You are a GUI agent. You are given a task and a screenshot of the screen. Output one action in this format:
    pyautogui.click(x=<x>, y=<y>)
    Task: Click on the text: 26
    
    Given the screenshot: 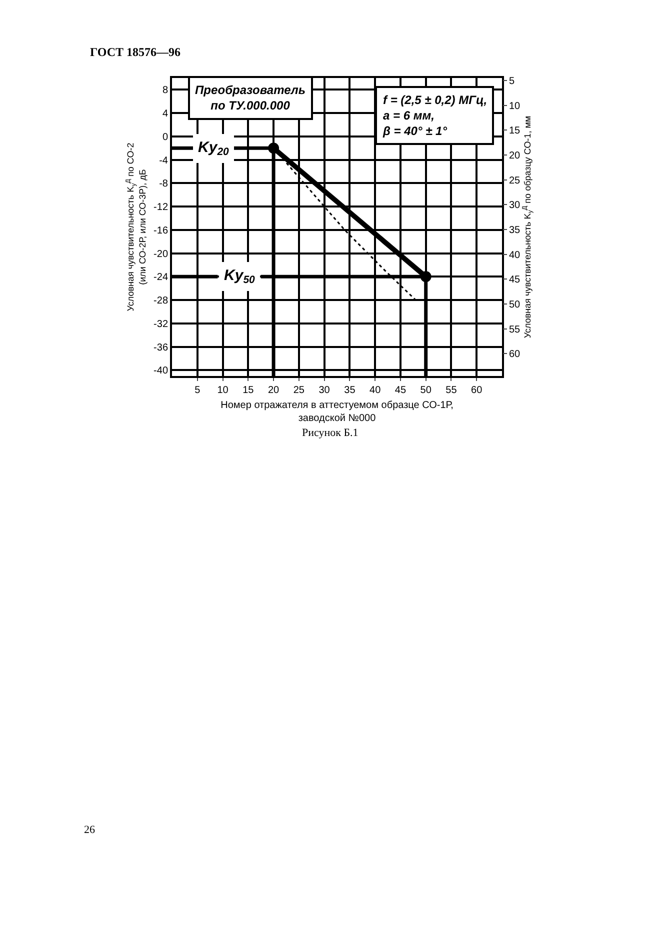 What is the action you would take?
    pyautogui.click(x=90, y=830)
    